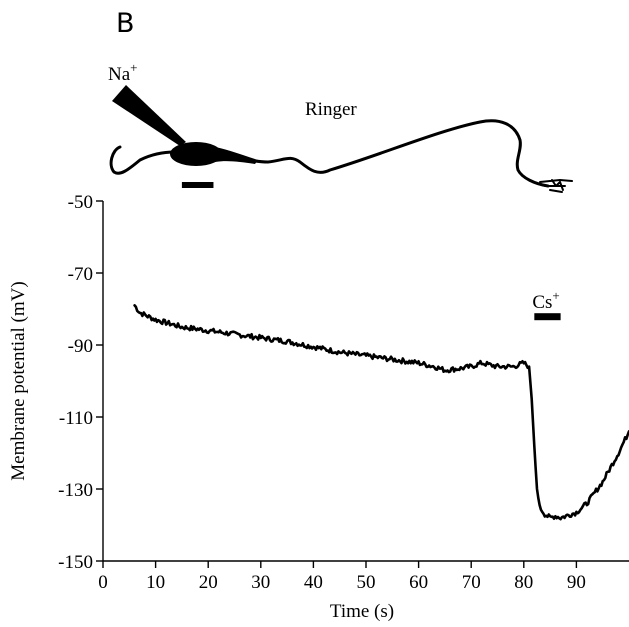 The width and height of the screenshot is (629, 627). Describe the element at coordinates (80, 382) in the screenshot. I see `y-ticks: -50 -70 -90 -110 -130 -150` at that location.